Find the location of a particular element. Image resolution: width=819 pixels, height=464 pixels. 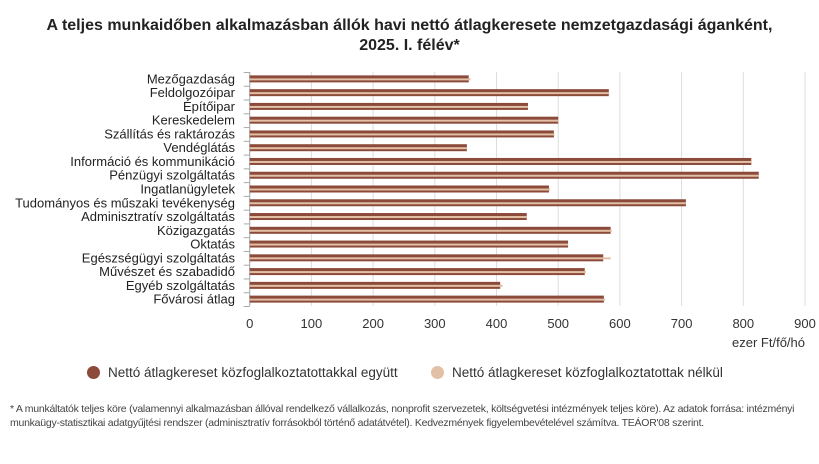

category-label: Ingatlanügyletek is located at coordinates (187, 189).